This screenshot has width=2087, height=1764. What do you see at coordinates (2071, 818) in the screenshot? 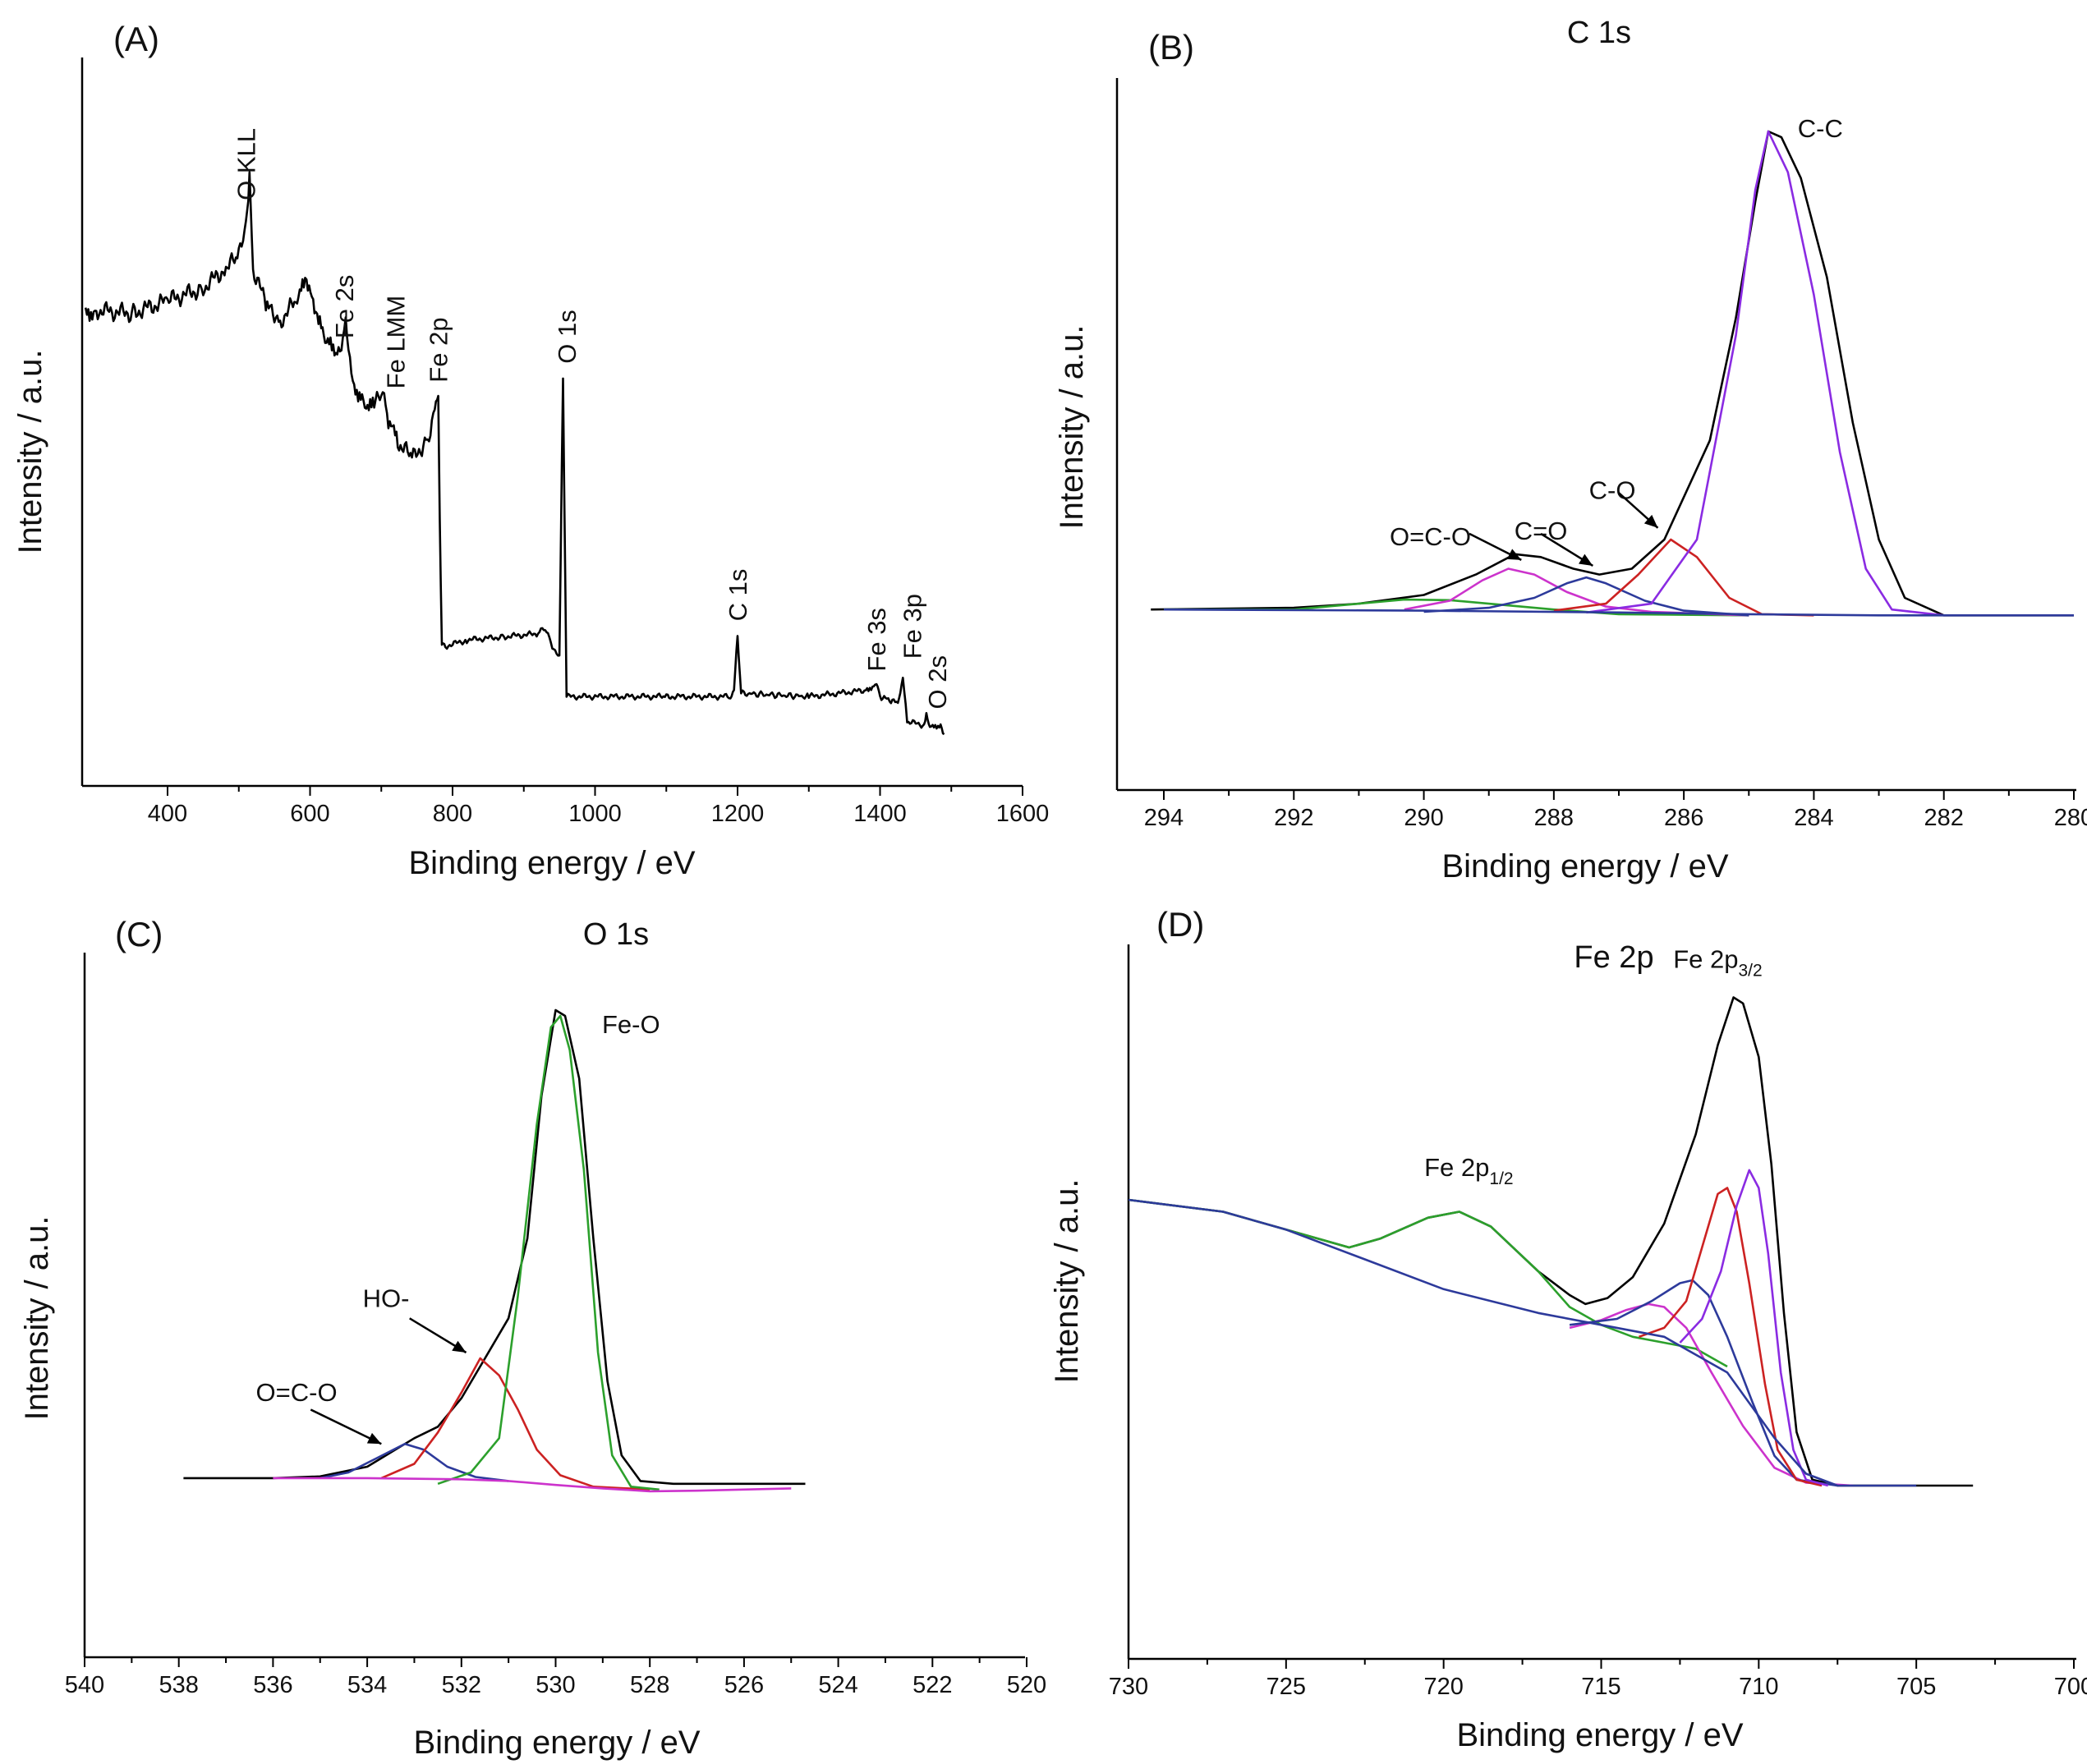
I see `x-tick-label: 280` at bounding box center [2071, 818].